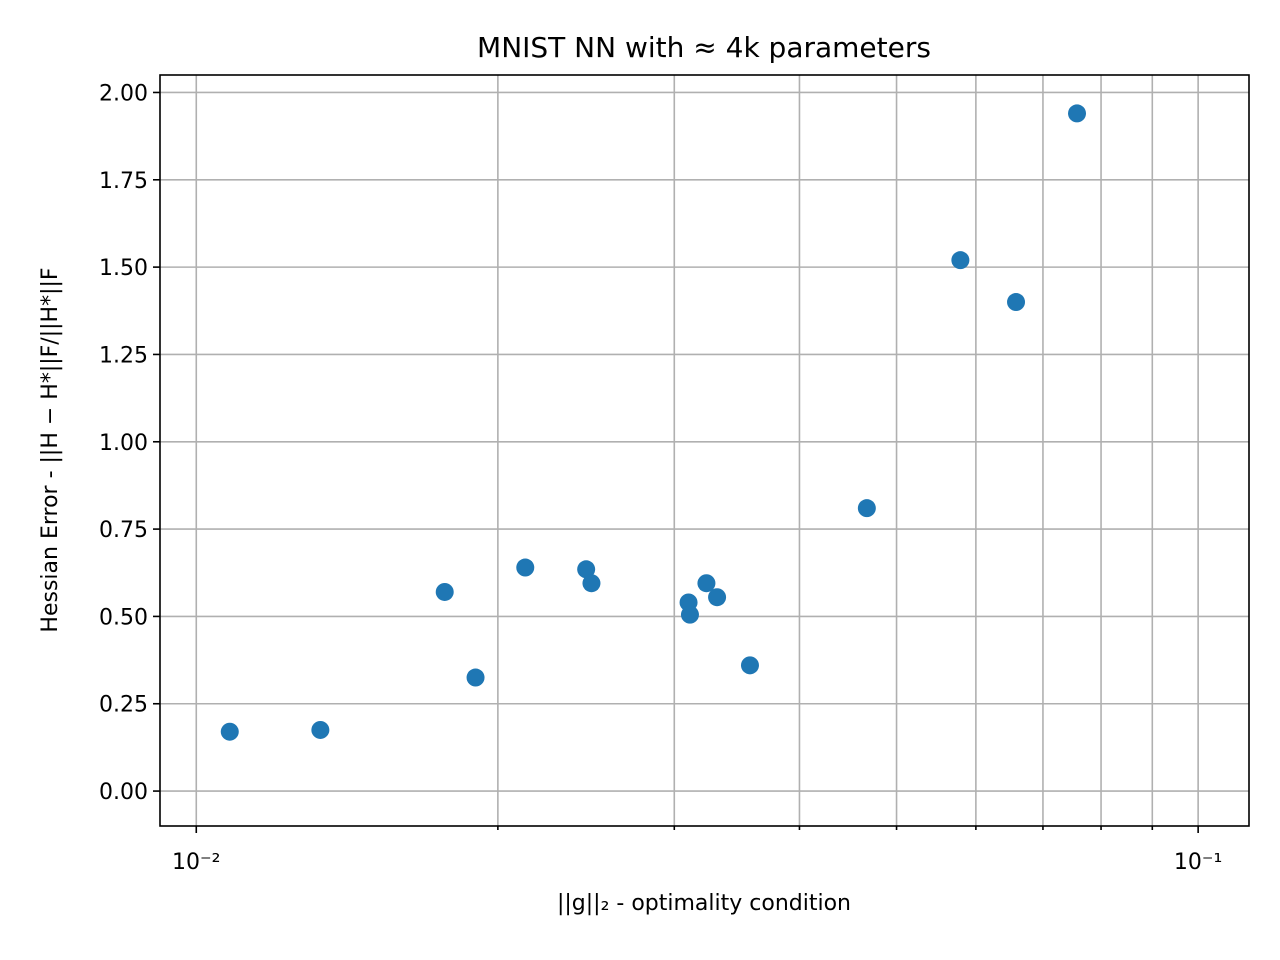 The width and height of the screenshot is (1280, 960). What do you see at coordinates (704, 903) in the screenshot?
I see `x-axis-label: ||g||₂ - optimality condition` at bounding box center [704, 903].